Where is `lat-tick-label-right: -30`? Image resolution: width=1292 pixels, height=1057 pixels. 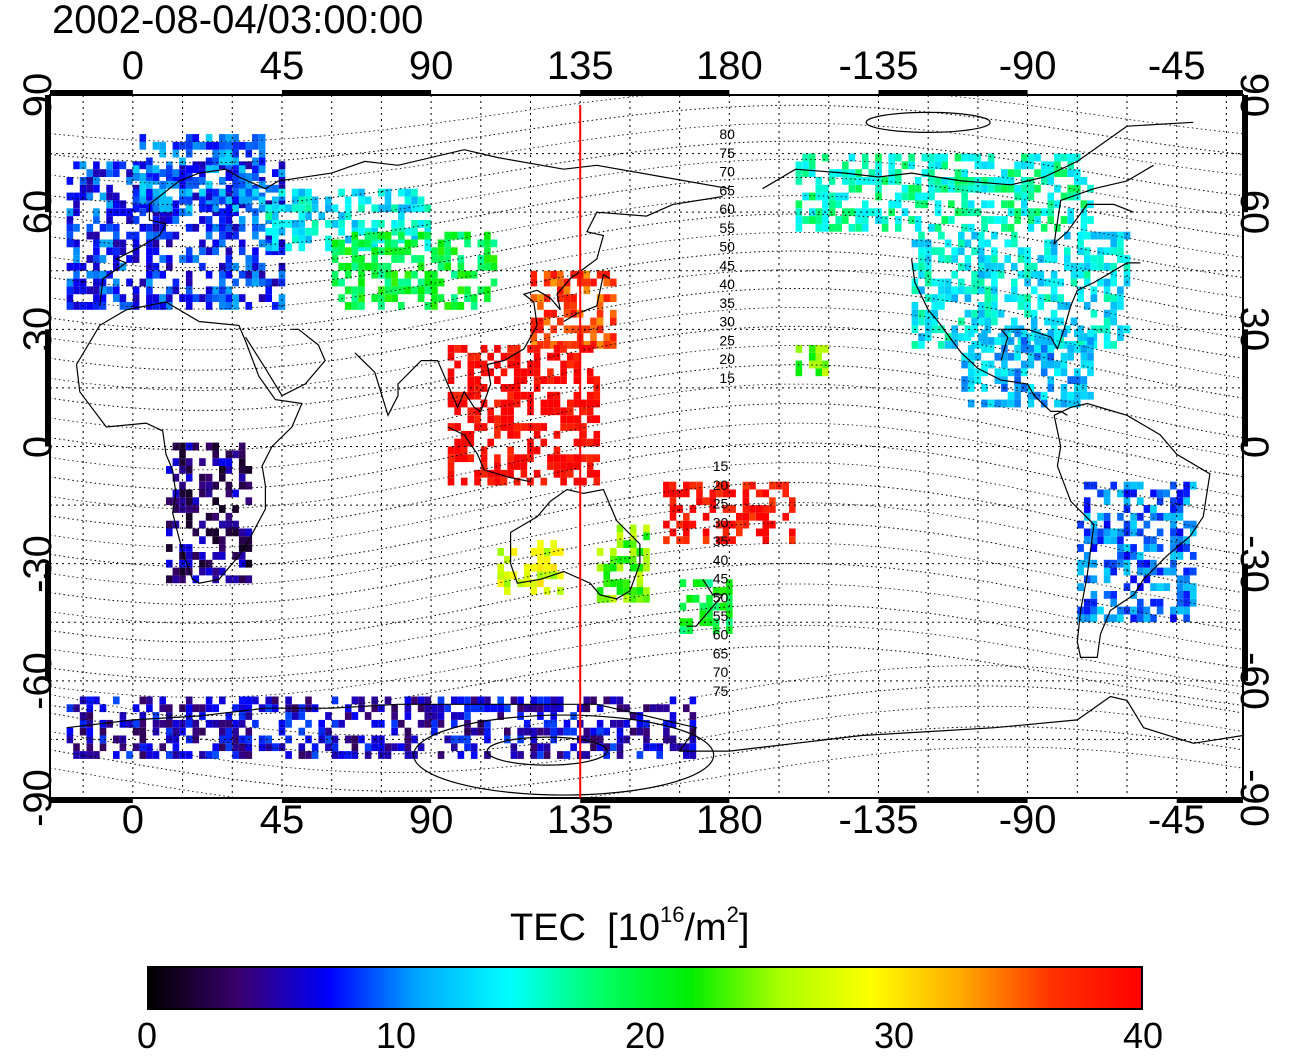
lat-tick-label-right: -30 is located at coordinates (1254, 563).